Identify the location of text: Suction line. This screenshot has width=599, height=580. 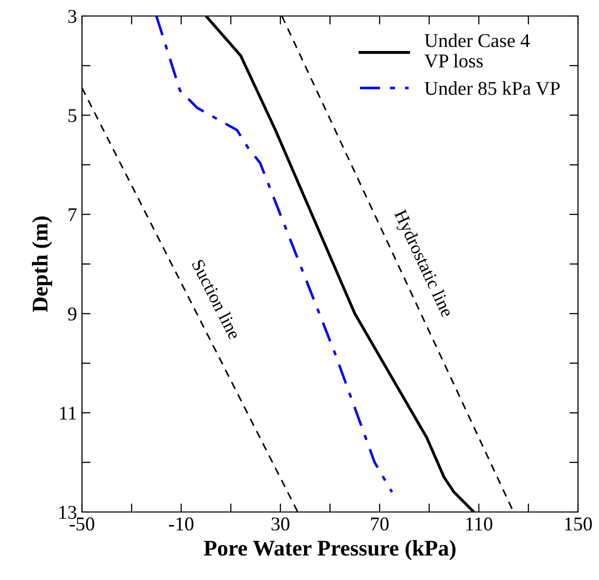
(217, 299).